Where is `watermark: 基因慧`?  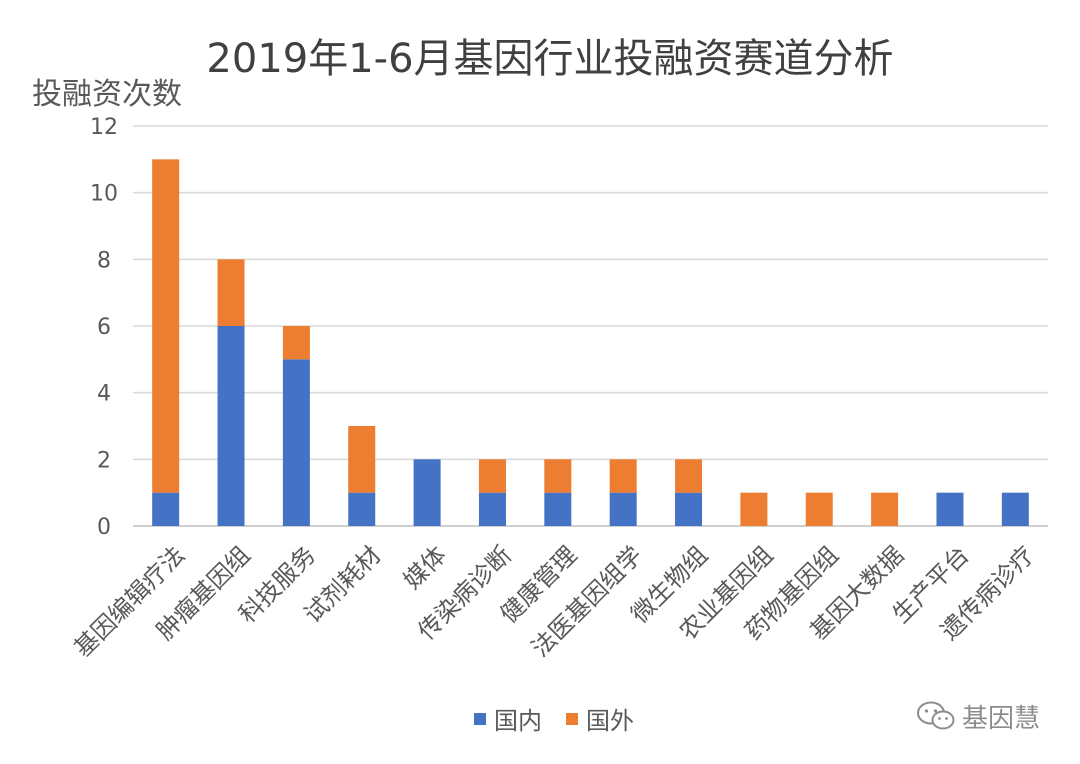
watermark: 基因慧 is located at coordinates (978, 716).